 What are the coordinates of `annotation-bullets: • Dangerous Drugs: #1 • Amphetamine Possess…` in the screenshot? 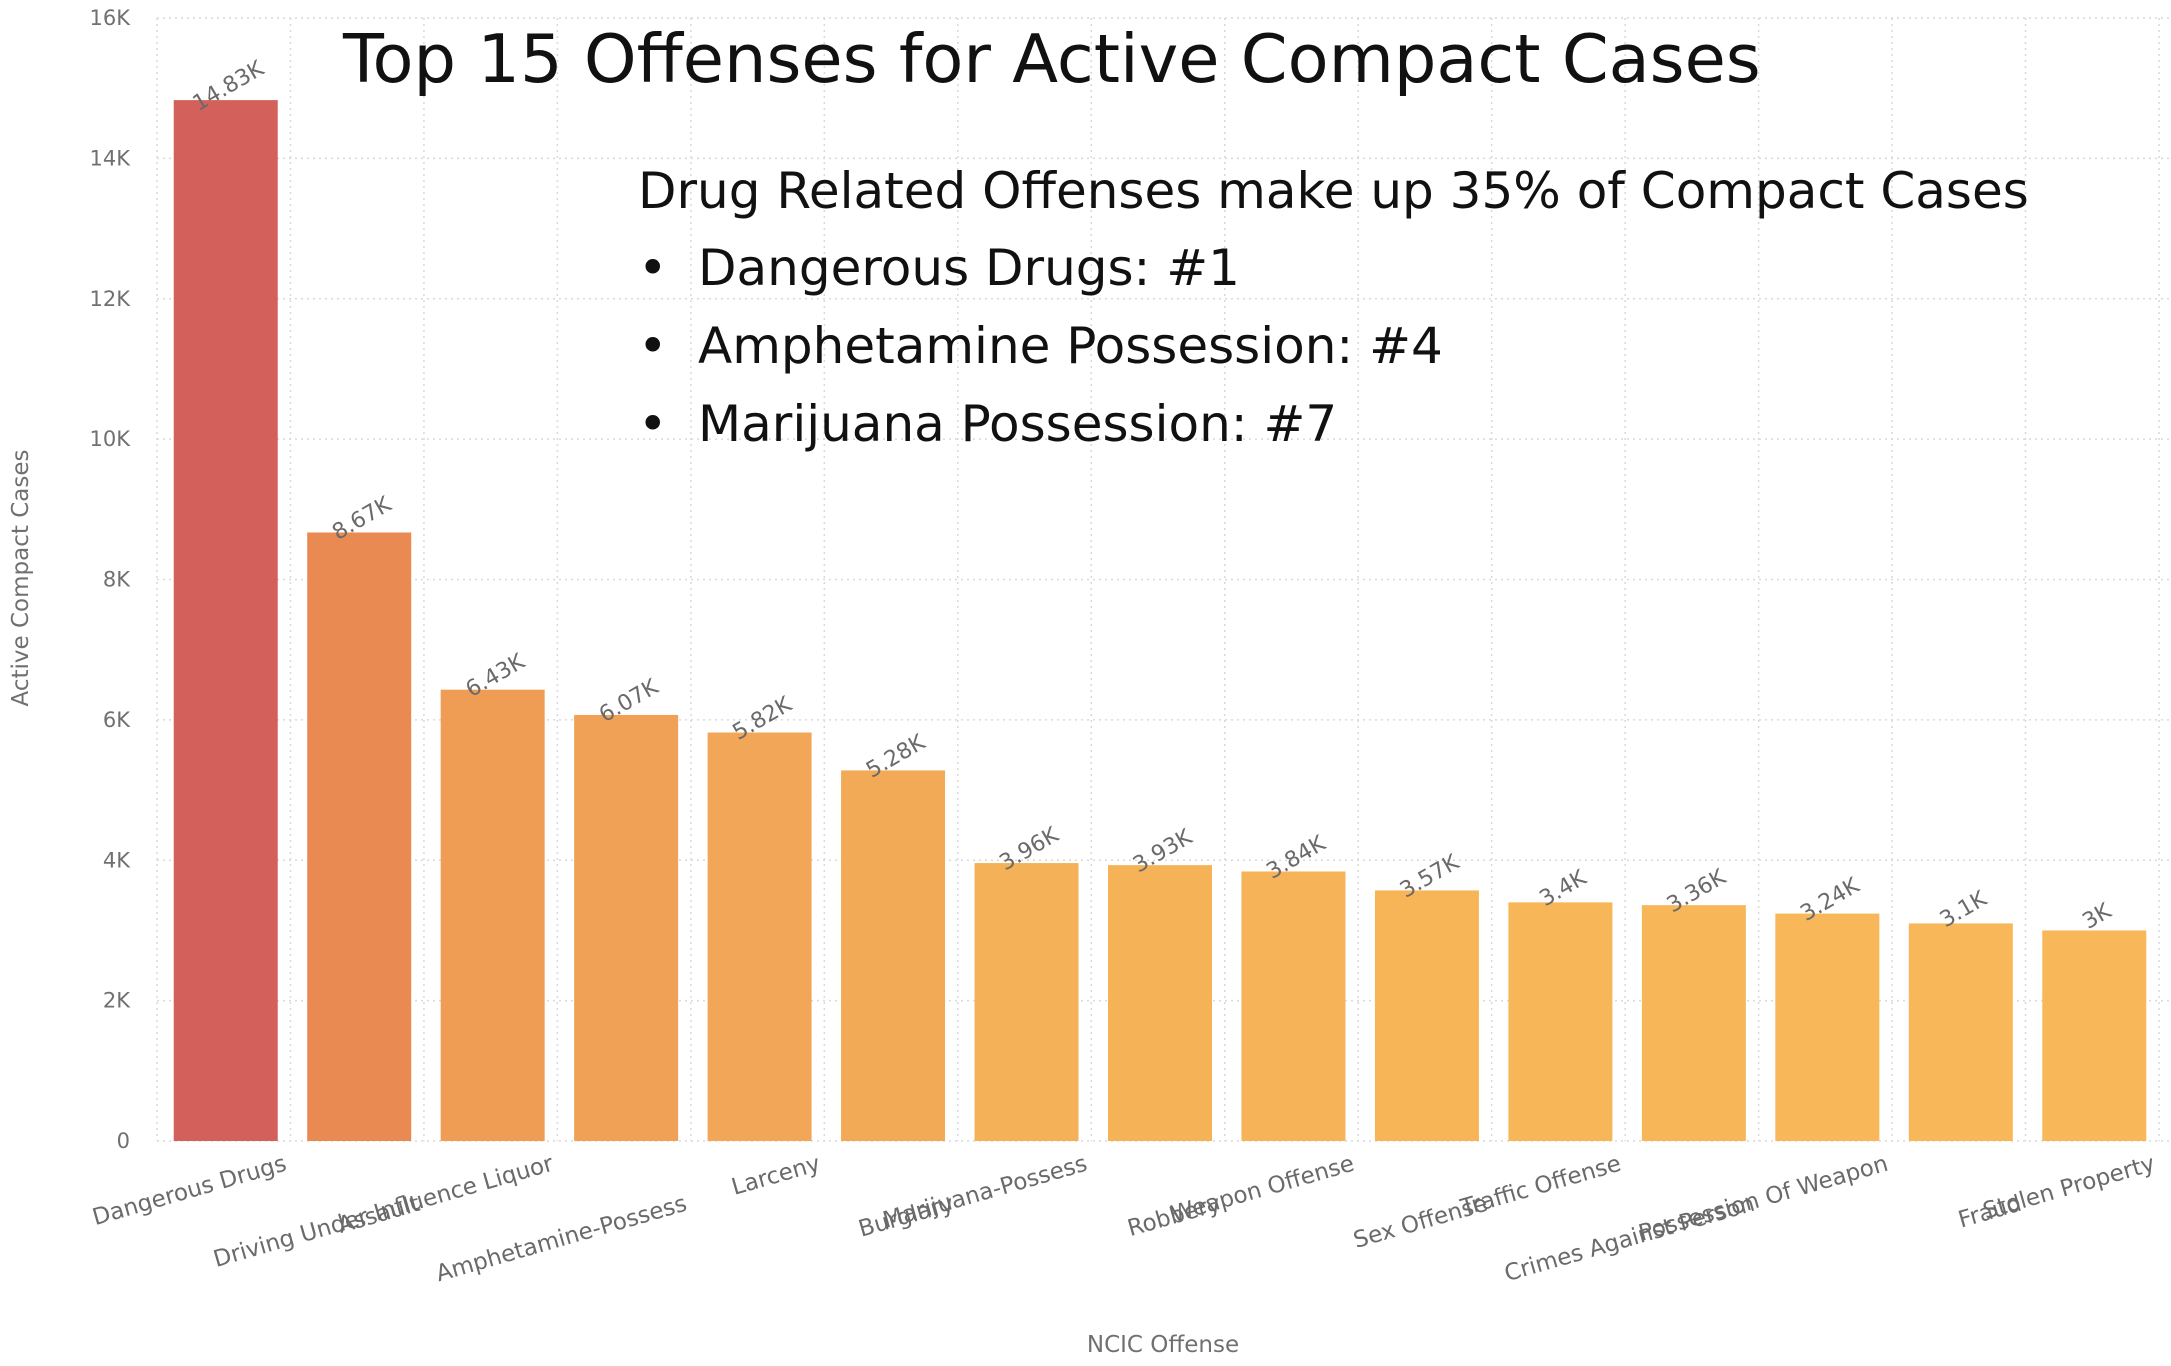 It's located at (1040, 346).